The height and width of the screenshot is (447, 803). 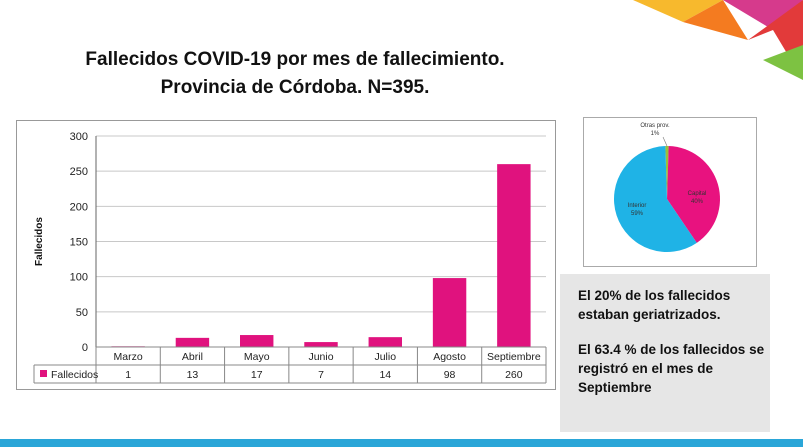 I want to click on table-value: 1, so click(x=128, y=375).